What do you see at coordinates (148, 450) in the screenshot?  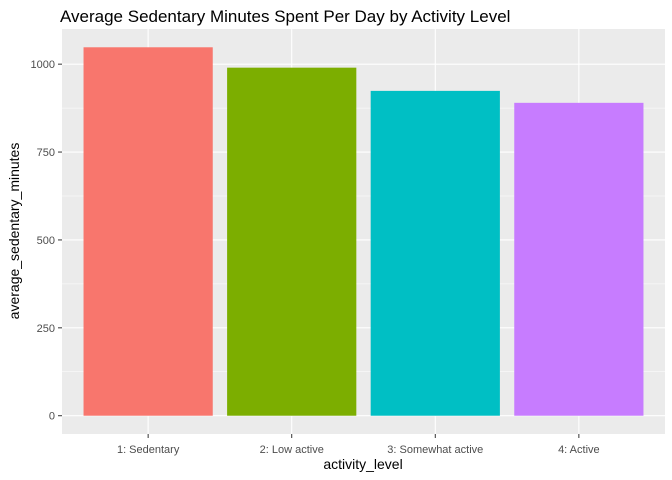 I see `x-tick-label: 1: Sedentary` at bounding box center [148, 450].